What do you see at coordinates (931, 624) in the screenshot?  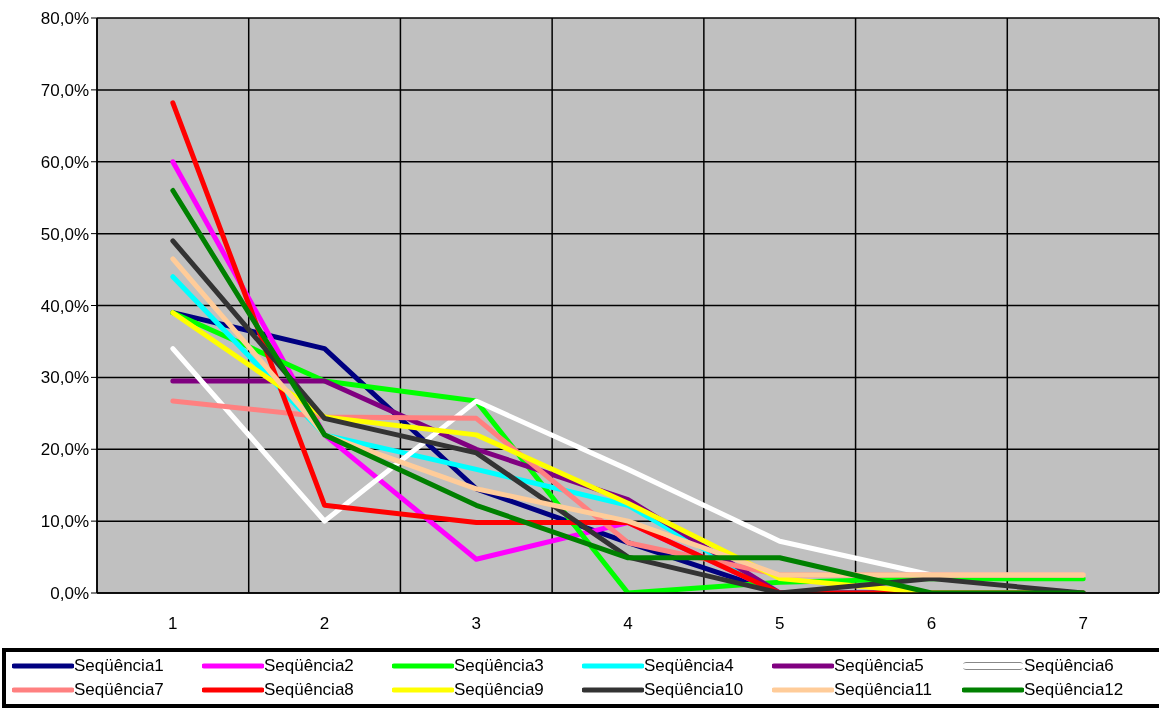 I see `x-tick-label: 6` at bounding box center [931, 624].